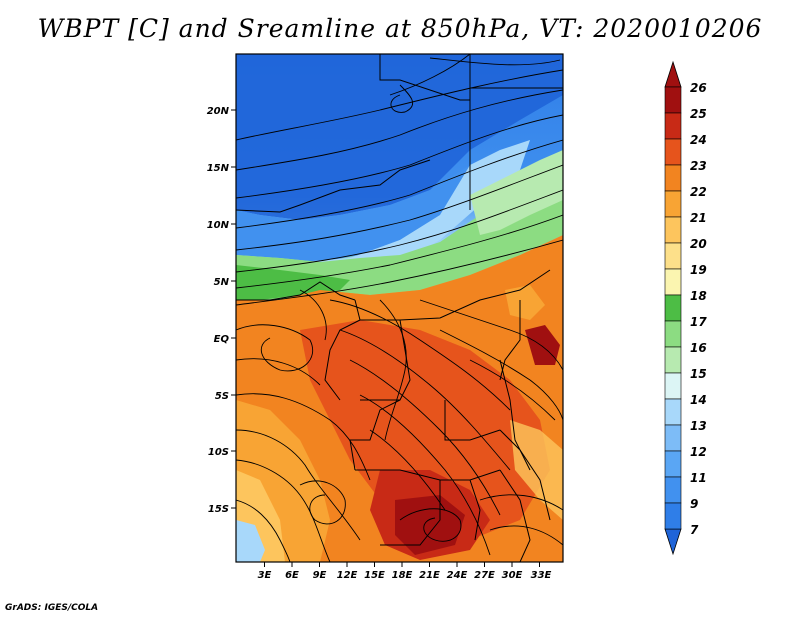 This screenshot has width=800, height=618. Describe the element at coordinates (694, 504) in the screenshot. I see `colorbar-label: 9` at that location.